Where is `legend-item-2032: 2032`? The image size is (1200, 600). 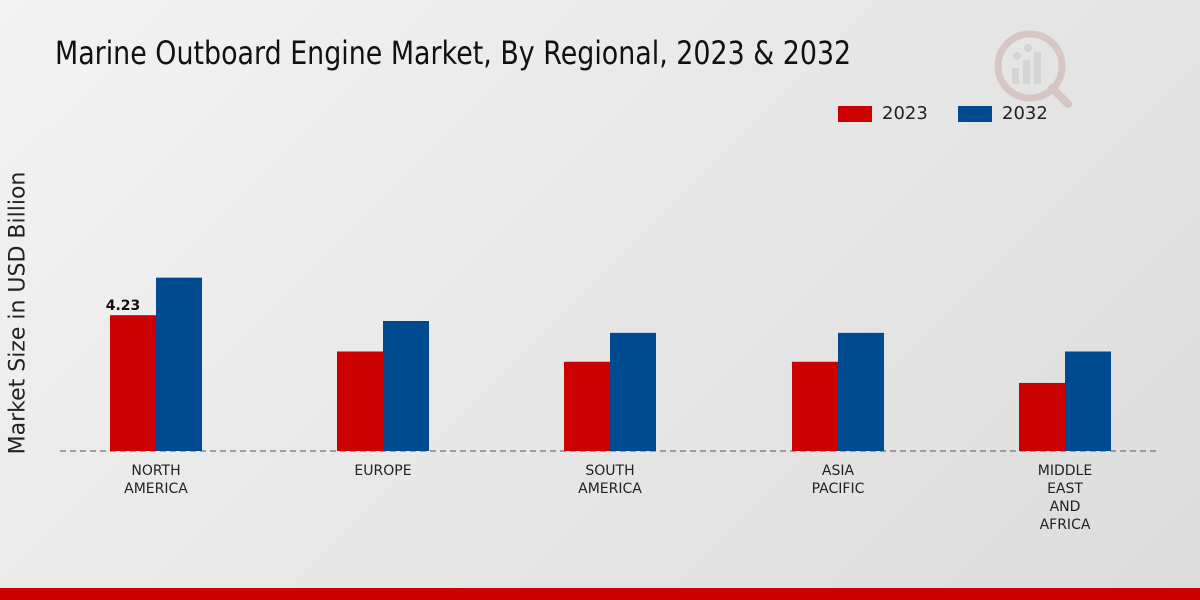
legend-item-2032: 2032 is located at coordinates (1003, 113).